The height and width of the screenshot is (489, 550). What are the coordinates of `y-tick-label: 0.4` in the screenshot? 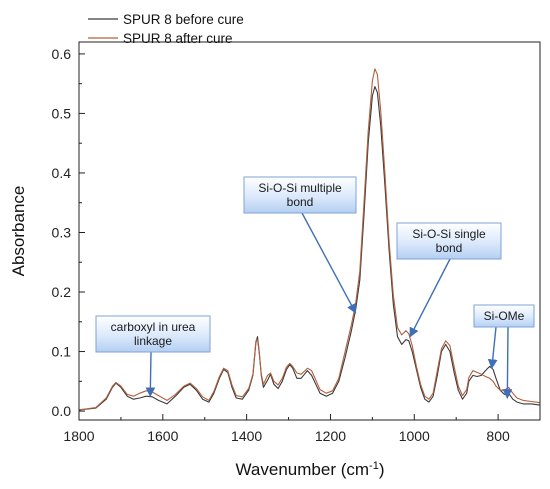 It's located at (62, 173).